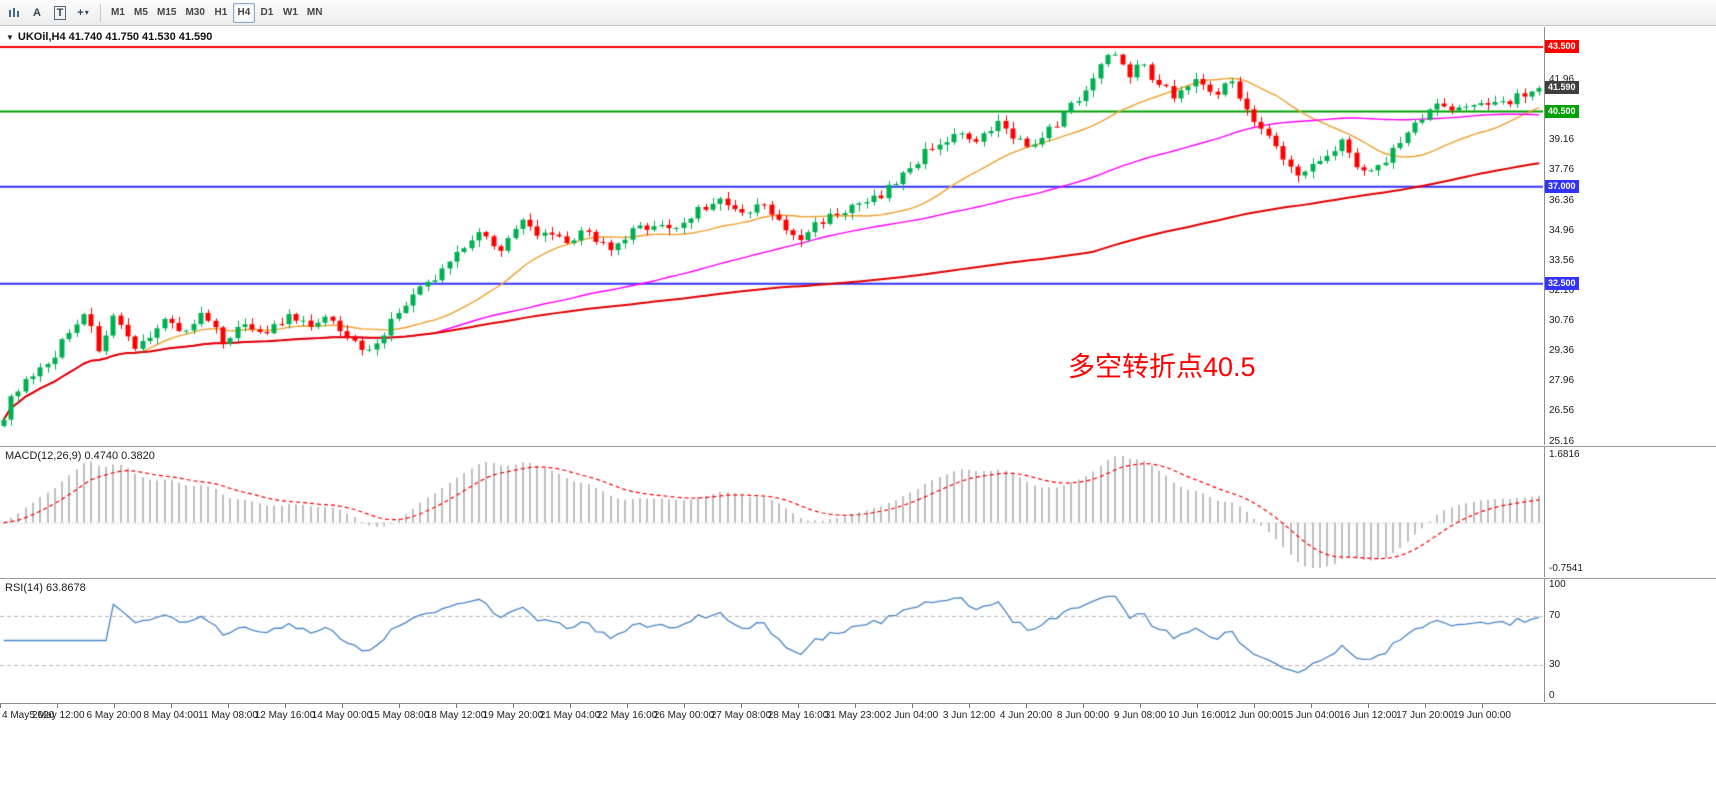  Describe the element at coordinates (969, 715) in the screenshot. I see `time-label: 3 Jun 12:00` at that location.